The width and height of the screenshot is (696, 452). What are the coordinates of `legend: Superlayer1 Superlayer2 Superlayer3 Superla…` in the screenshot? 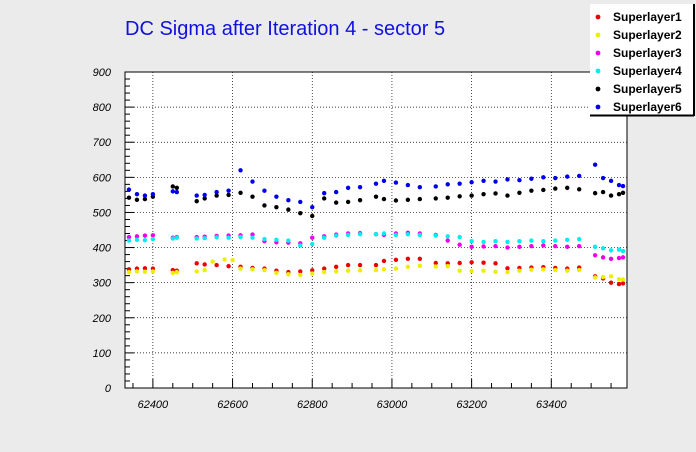 It's located at (642, 60).